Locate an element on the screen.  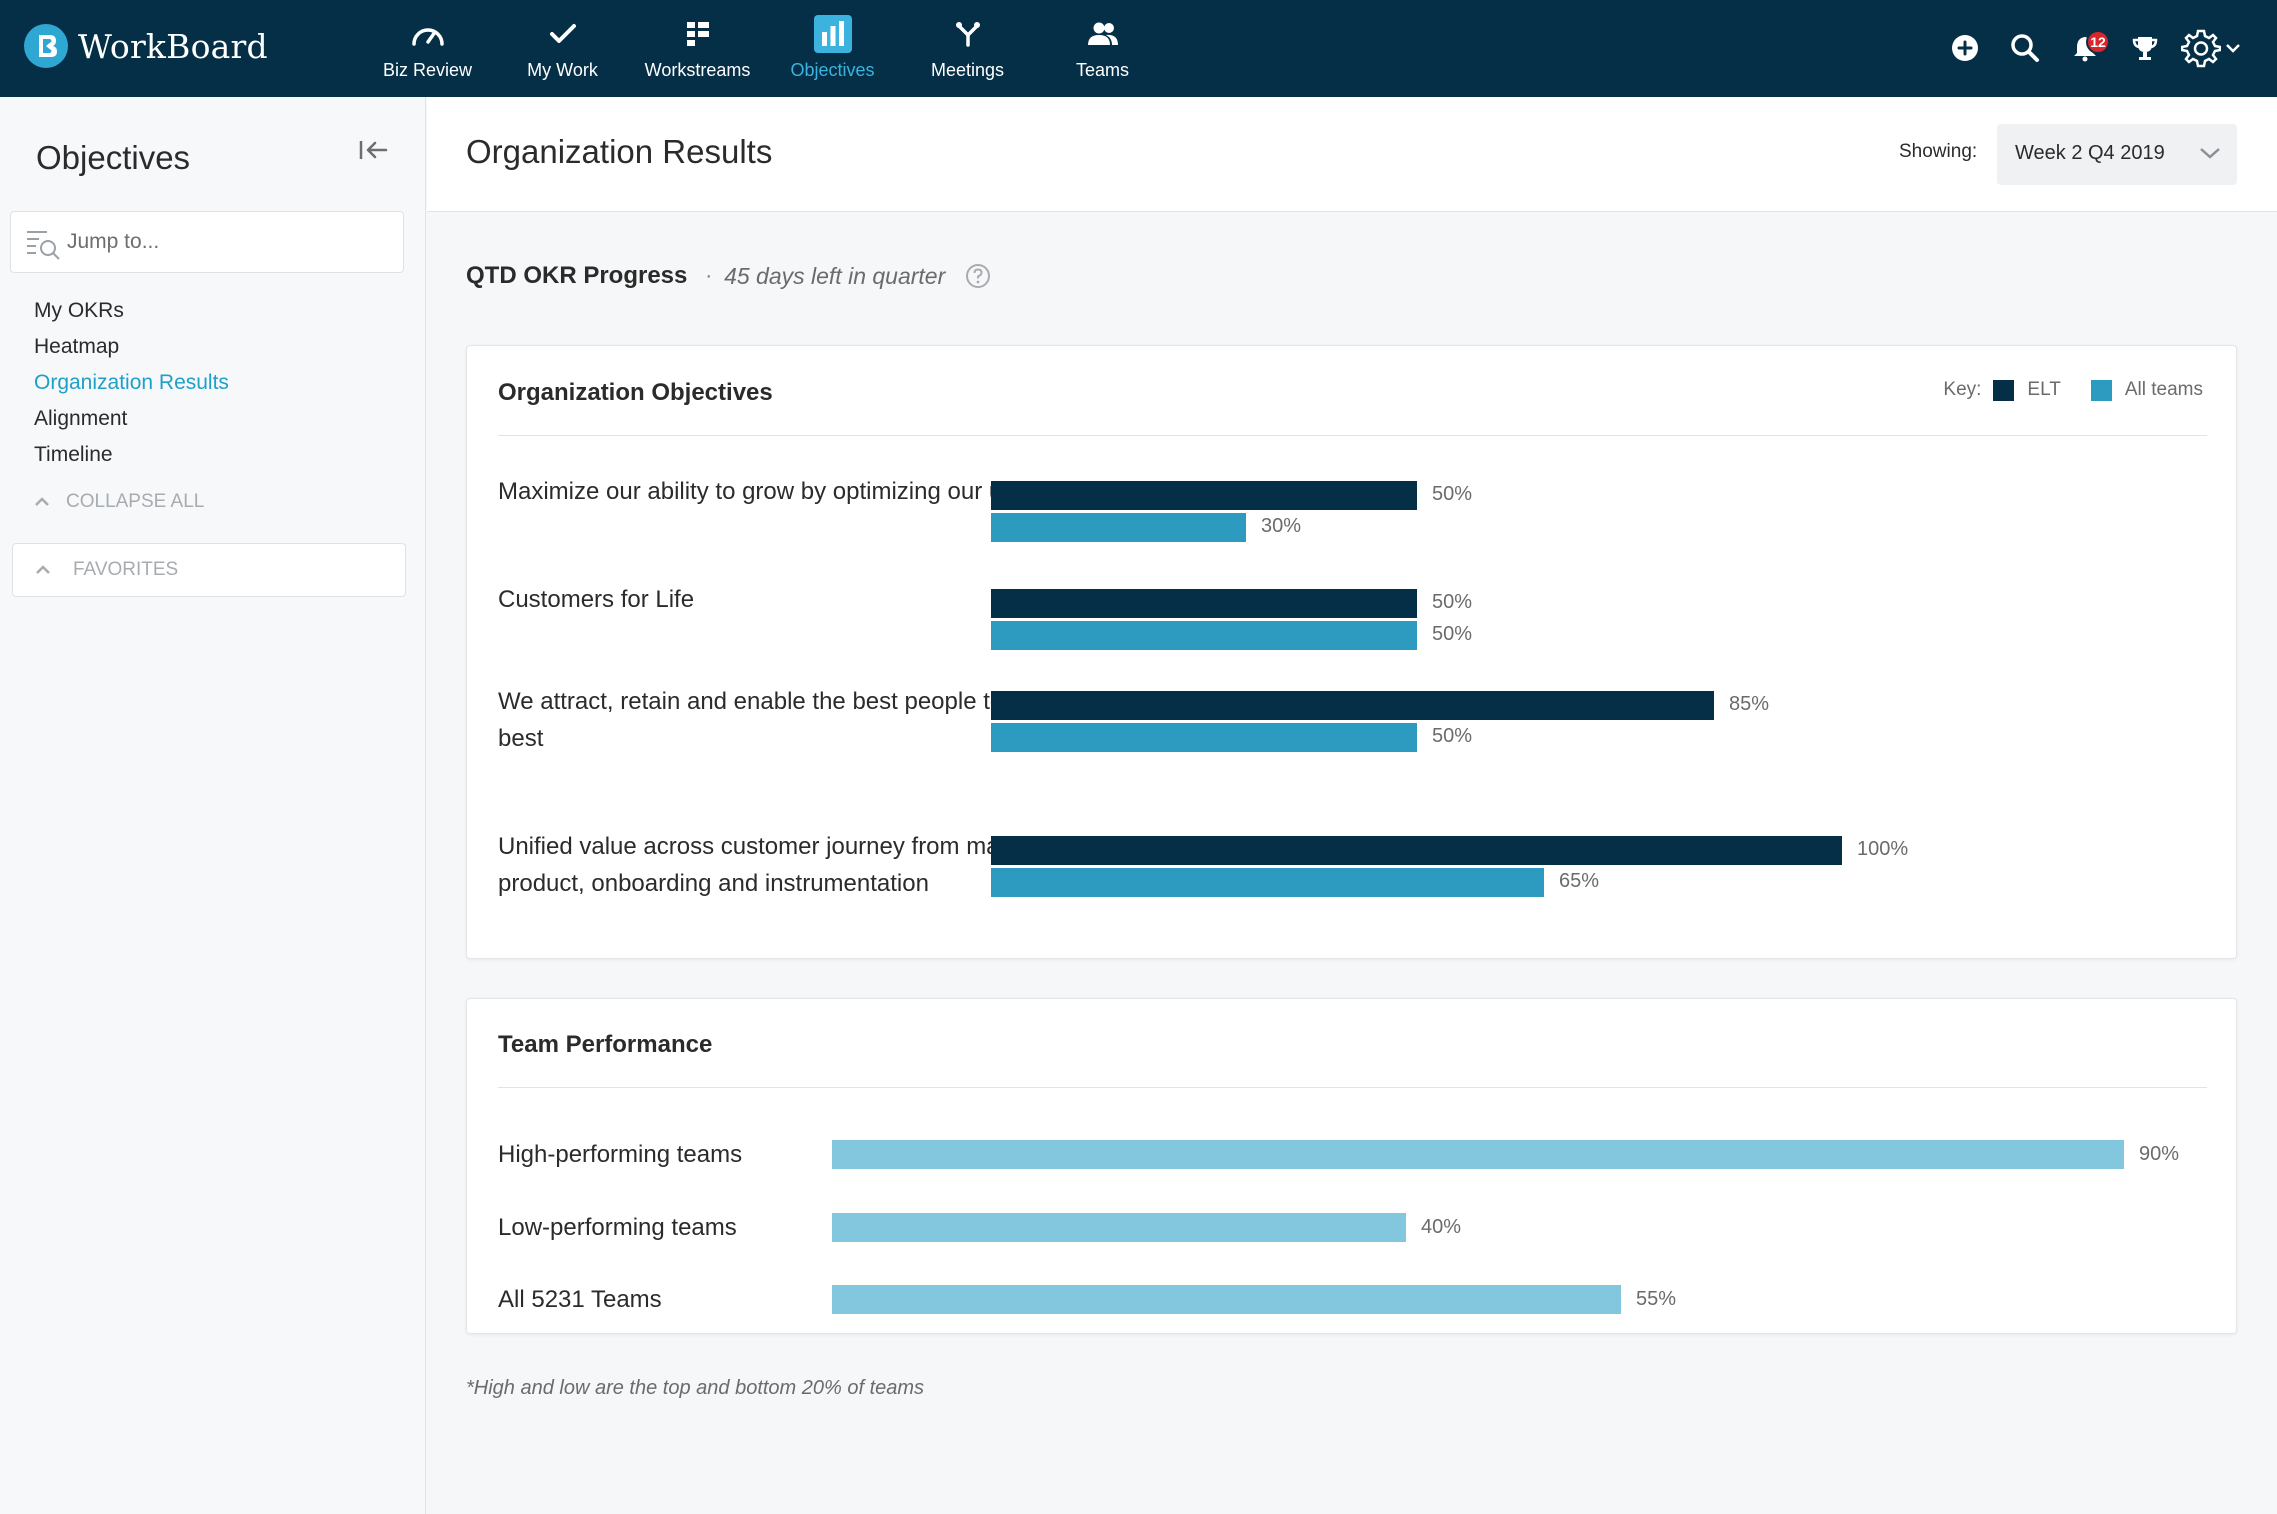
nav-label: Meetings is located at coordinates (967, 70).